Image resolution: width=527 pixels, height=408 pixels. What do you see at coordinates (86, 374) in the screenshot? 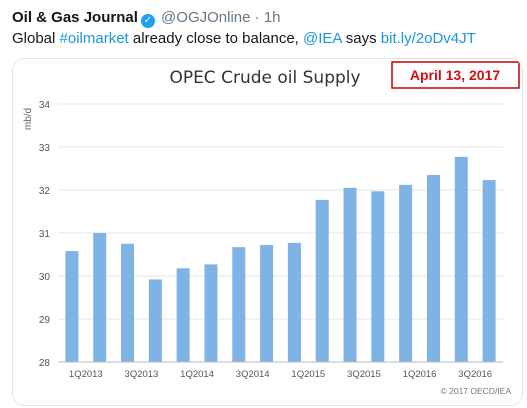
I see `x-tick-label: 1Q2013` at bounding box center [86, 374].